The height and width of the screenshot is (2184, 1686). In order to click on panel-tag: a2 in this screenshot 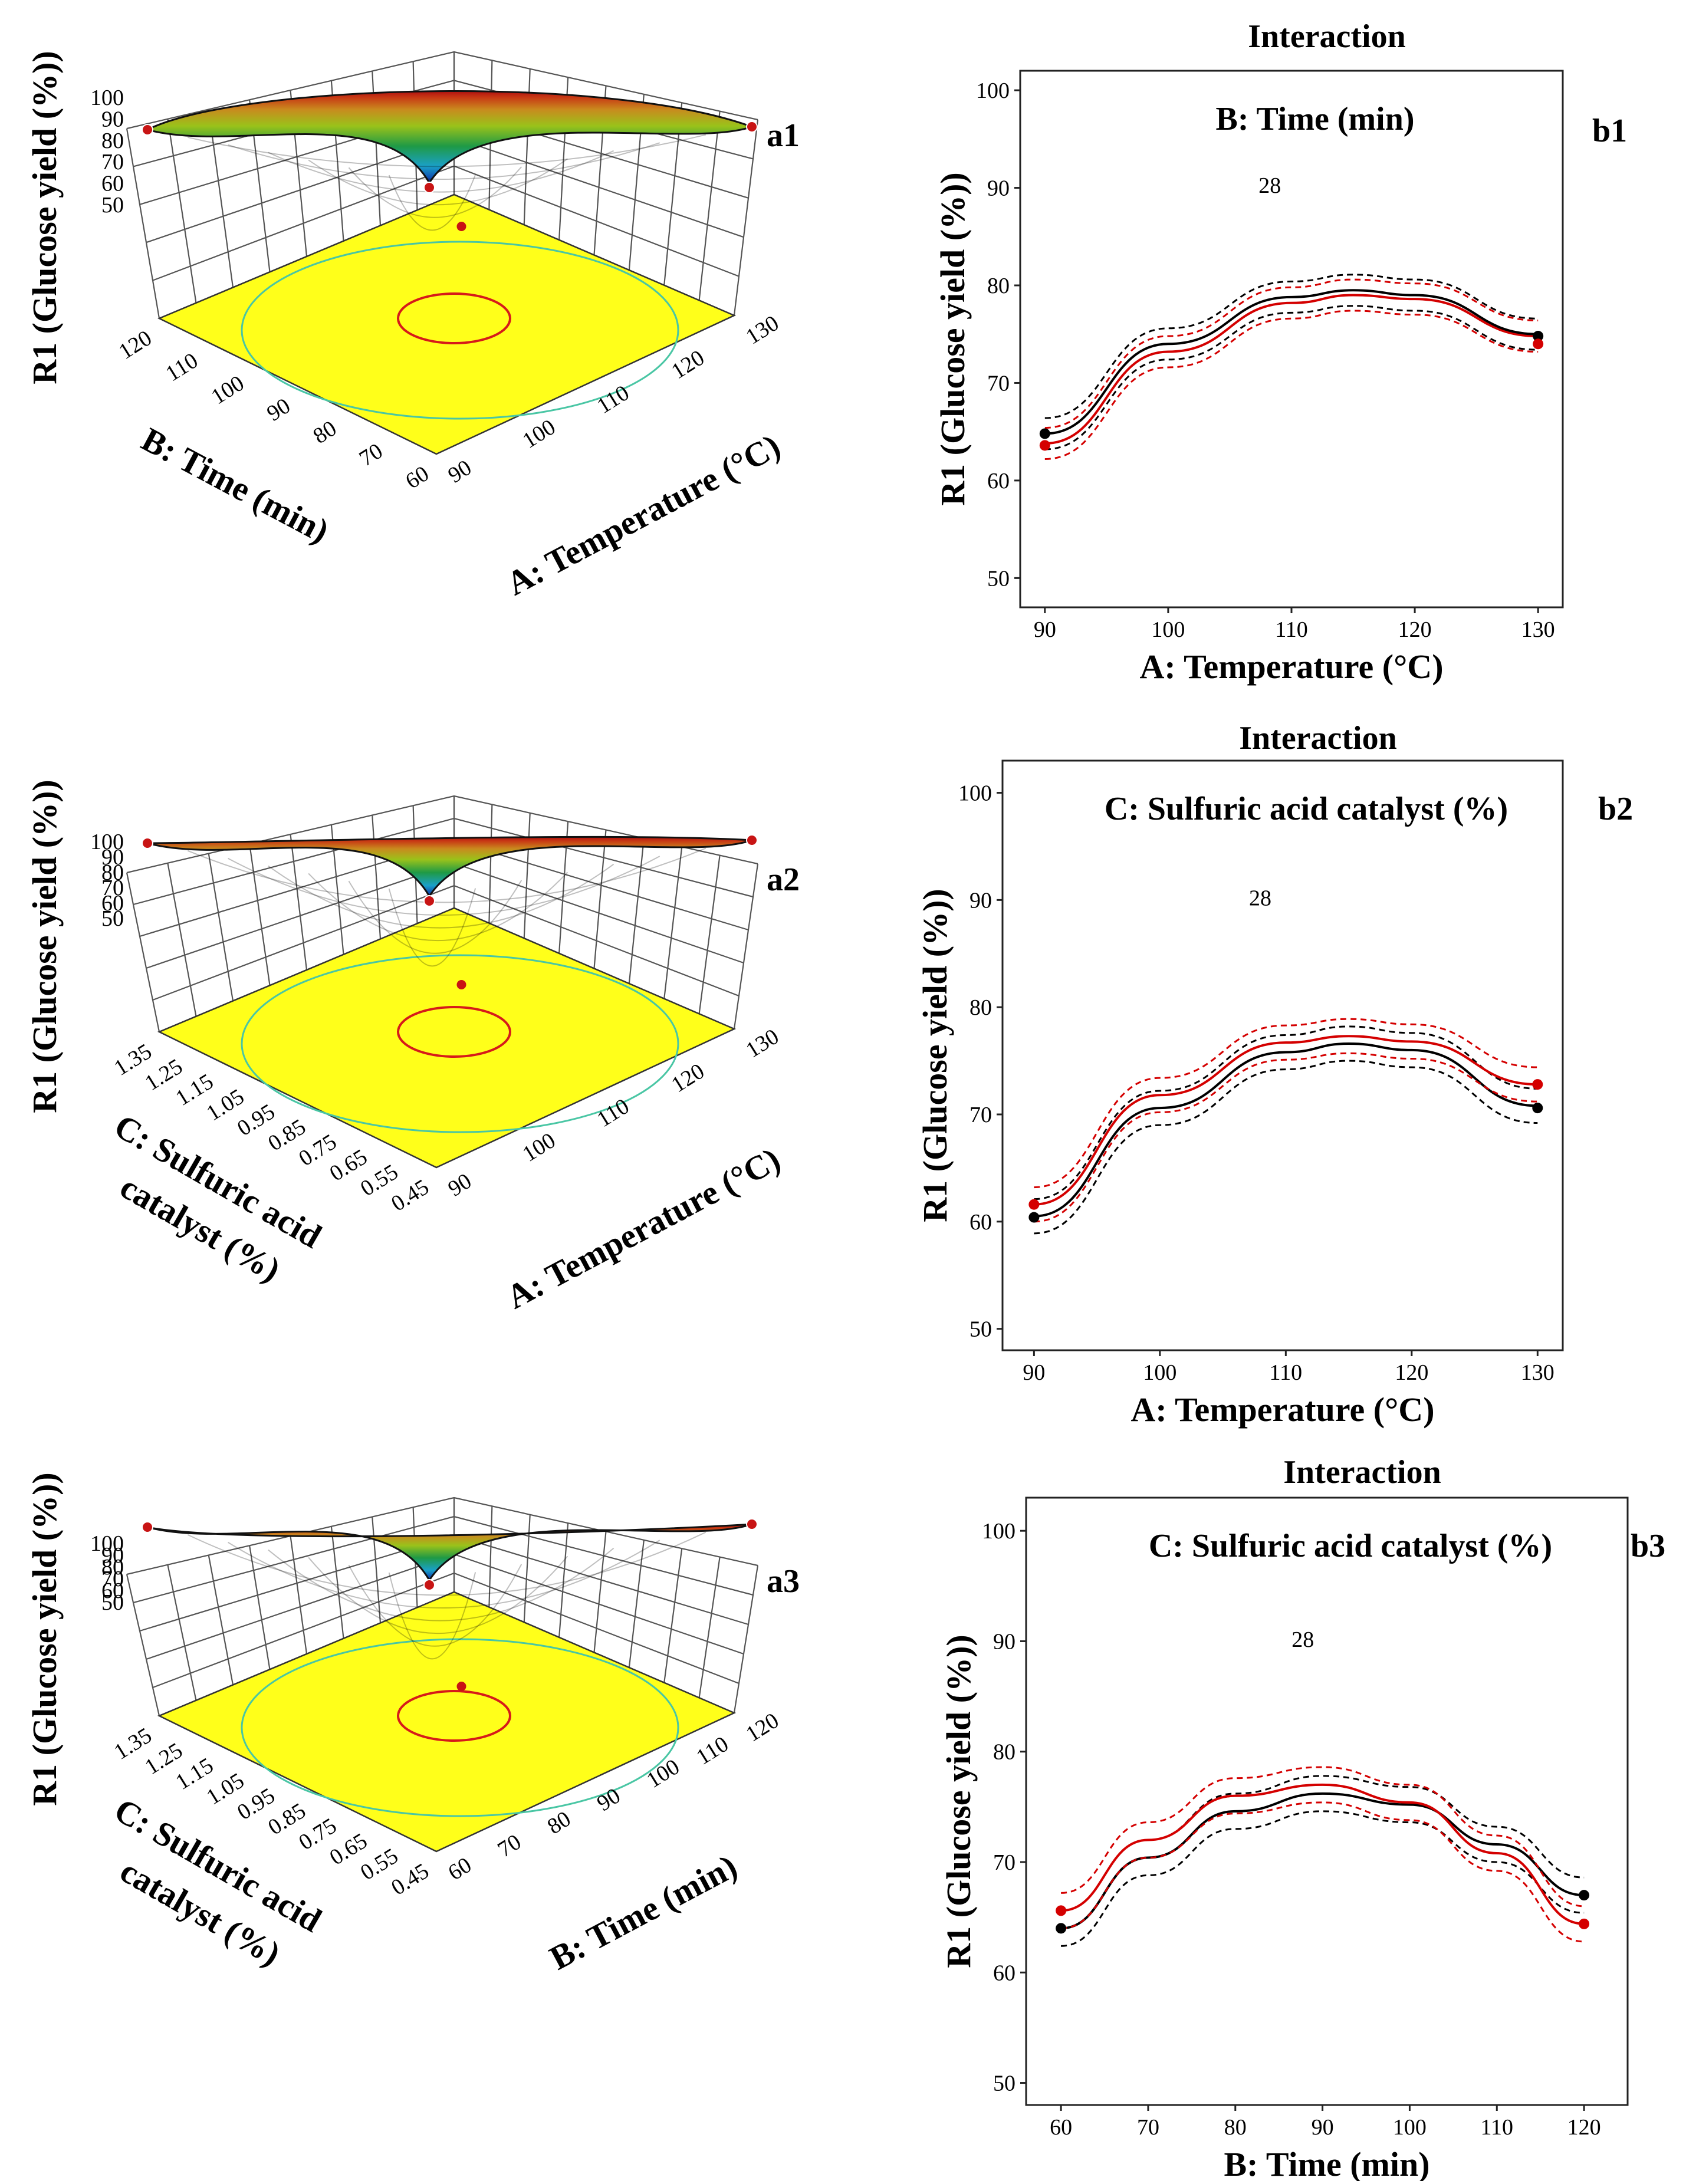, I will do `click(783, 880)`.